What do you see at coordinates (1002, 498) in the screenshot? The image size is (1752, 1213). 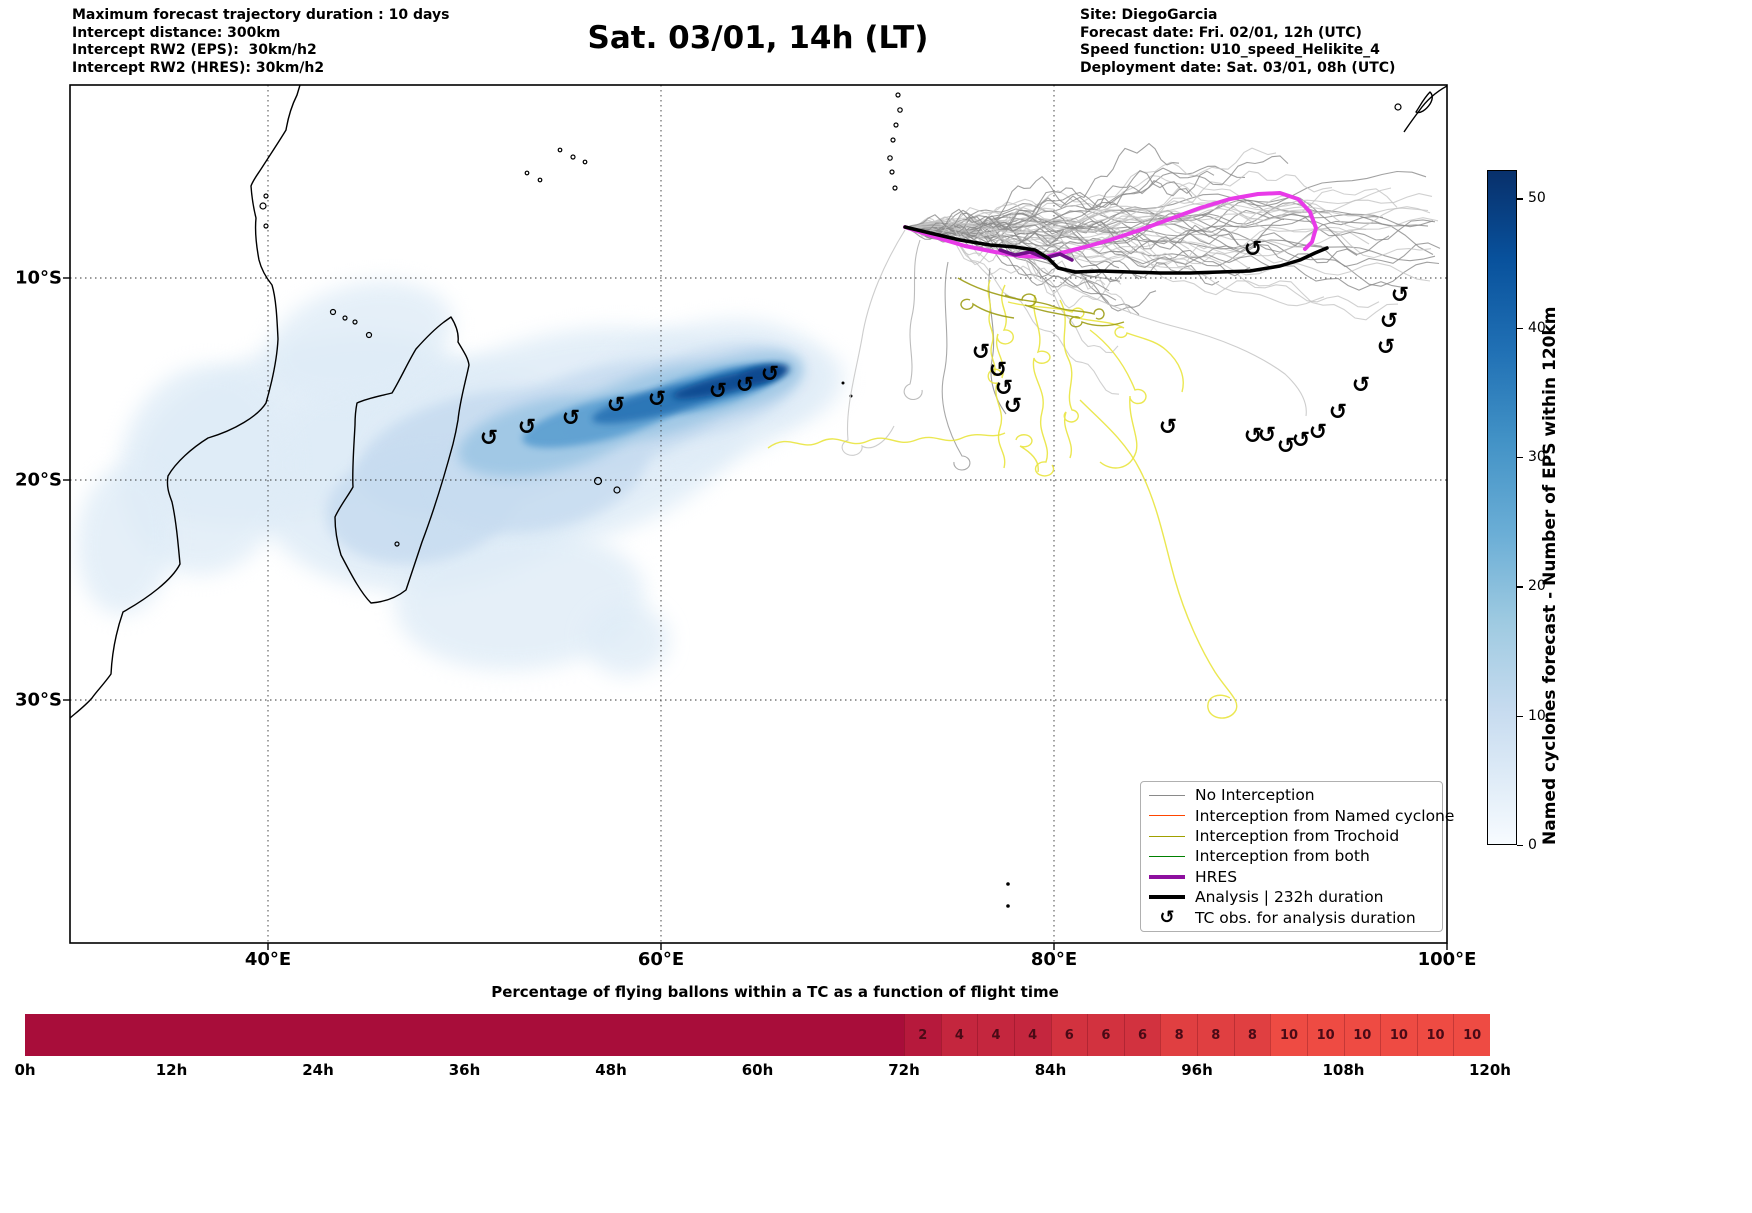 I see `interception-trajectories` at bounding box center [1002, 498].